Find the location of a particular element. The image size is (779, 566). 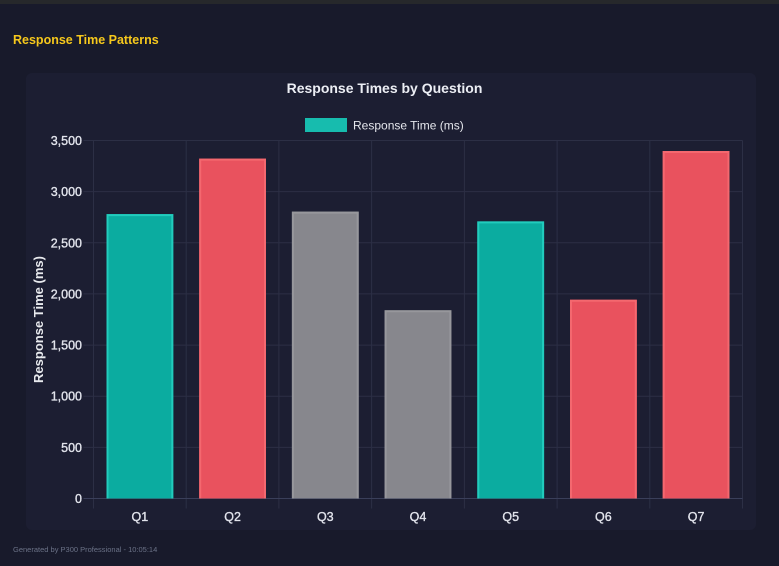

svg-text: 0 is located at coordinates (78, 499).